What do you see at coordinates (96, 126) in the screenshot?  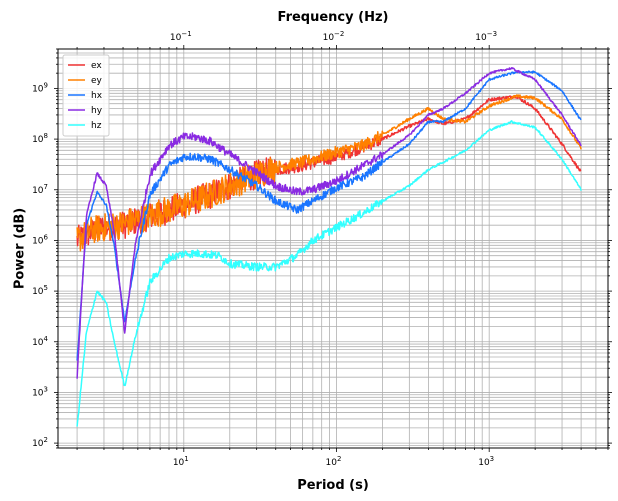 I see `legend-label-hz: hz` at bounding box center [96, 126].